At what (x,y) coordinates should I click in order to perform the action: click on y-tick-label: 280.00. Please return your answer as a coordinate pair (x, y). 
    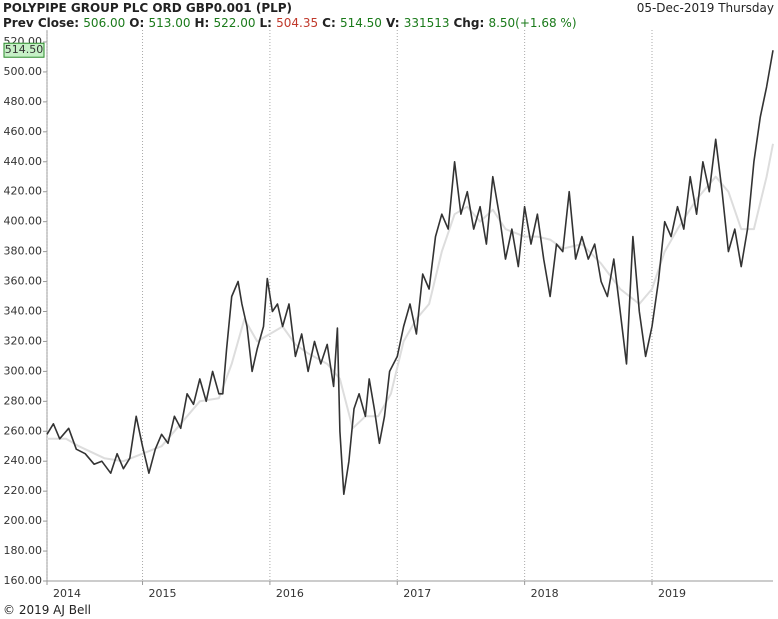
    Looking at the image, I should click on (23, 400).